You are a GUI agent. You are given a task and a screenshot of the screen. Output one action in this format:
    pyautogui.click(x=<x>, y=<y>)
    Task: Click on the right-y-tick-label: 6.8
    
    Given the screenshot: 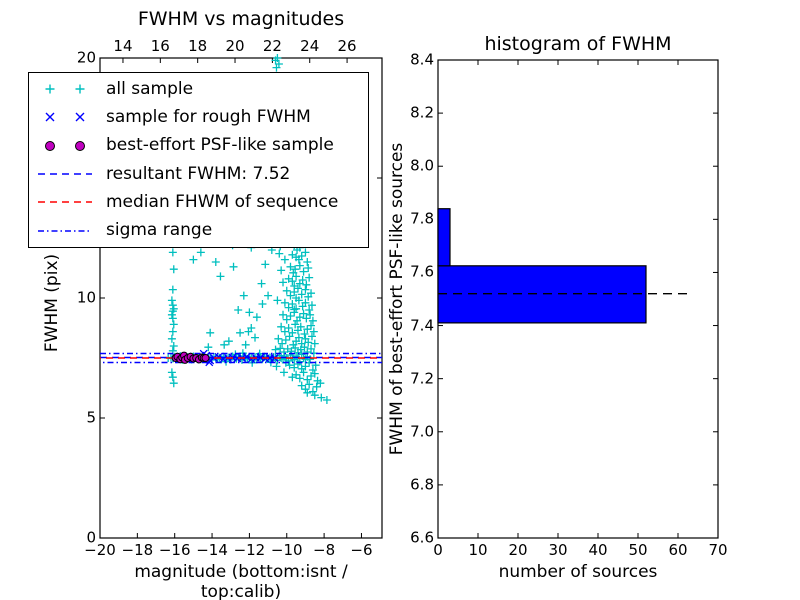 What is the action you would take?
    pyautogui.click(x=422, y=484)
    